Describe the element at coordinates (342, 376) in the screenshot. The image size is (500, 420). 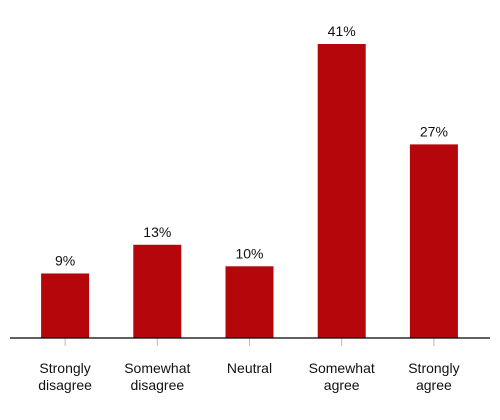
I see `x-tick-label: Somewhat agree` at that location.